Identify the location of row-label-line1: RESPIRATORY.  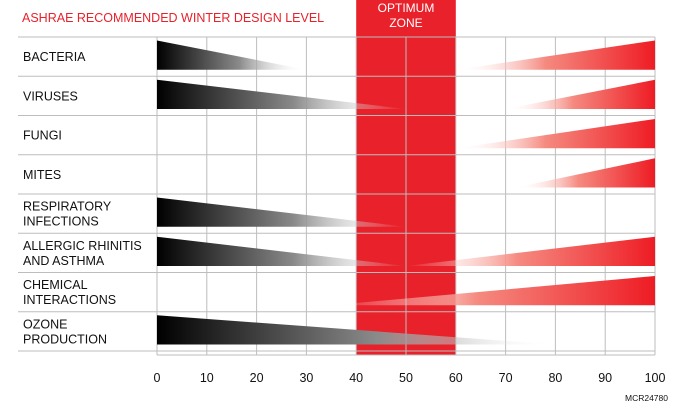
(67, 207).